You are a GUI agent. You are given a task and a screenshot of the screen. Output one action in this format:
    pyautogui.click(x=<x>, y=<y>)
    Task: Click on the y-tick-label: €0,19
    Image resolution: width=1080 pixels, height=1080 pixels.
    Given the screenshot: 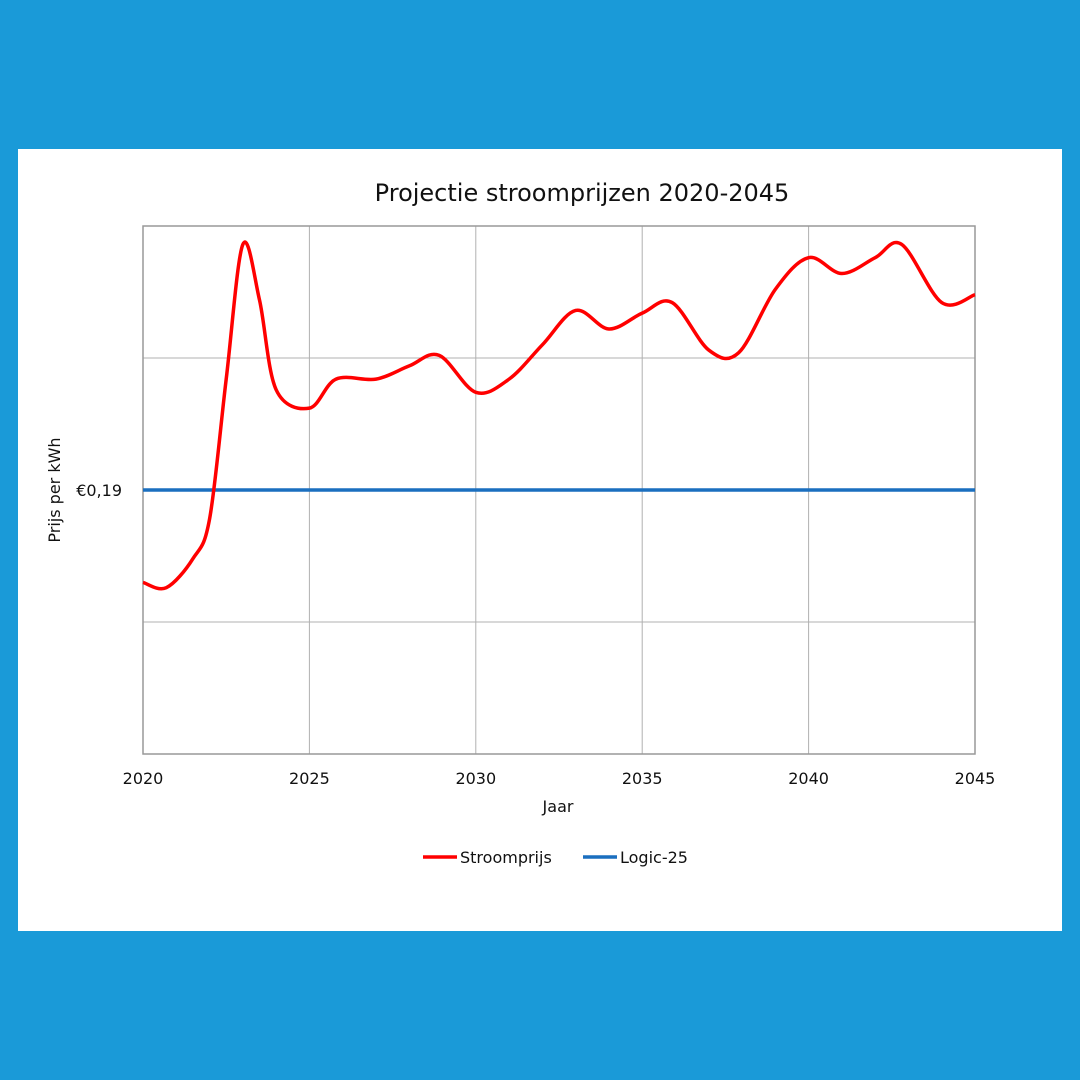 What is the action you would take?
    pyautogui.click(x=99, y=490)
    